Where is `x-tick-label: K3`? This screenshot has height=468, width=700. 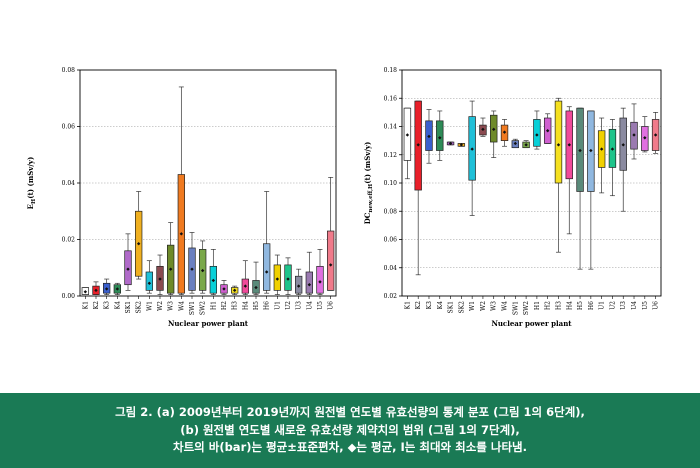
x-tick-label: K3 is located at coordinates (107, 305).